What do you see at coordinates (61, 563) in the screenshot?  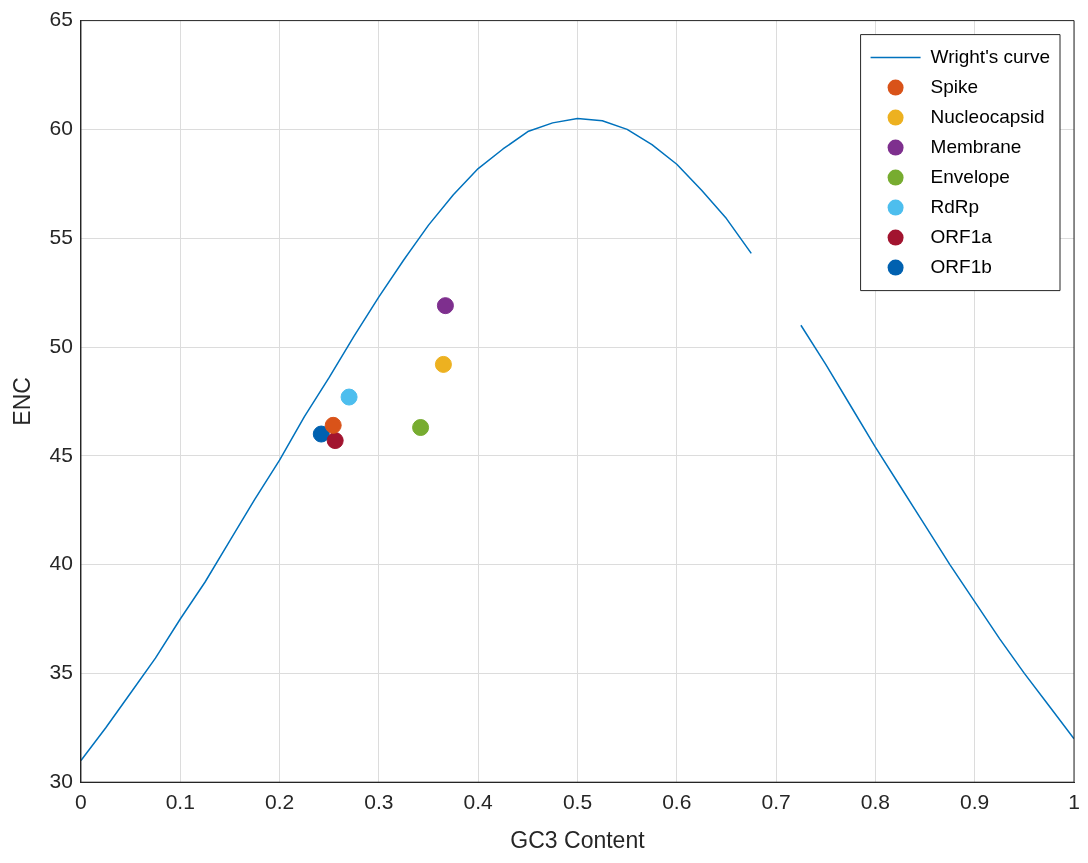 I see `y-tick-label: 40` at bounding box center [61, 563].